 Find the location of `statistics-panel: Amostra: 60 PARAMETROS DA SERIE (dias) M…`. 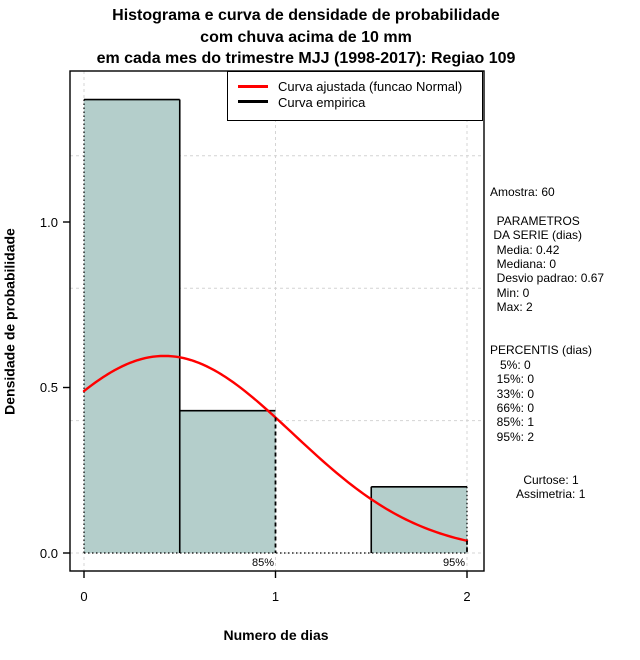

statistics-panel: Amostra: 60 PARAMETROS DA SERIE (dias) M… is located at coordinates (547, 343).